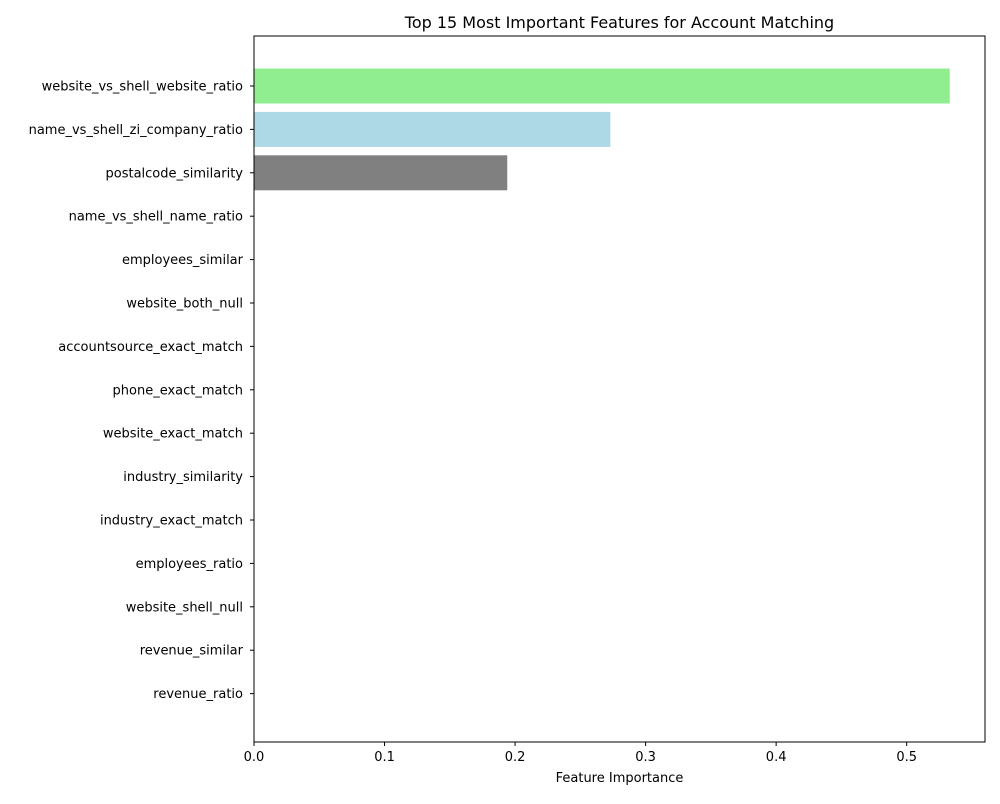 This screenshot has width=1000, height=804. Describe the element at coordinates (432, 129) in the screenshot. I see `bar-name-vs-shell-zi-company-ratio` at that location.